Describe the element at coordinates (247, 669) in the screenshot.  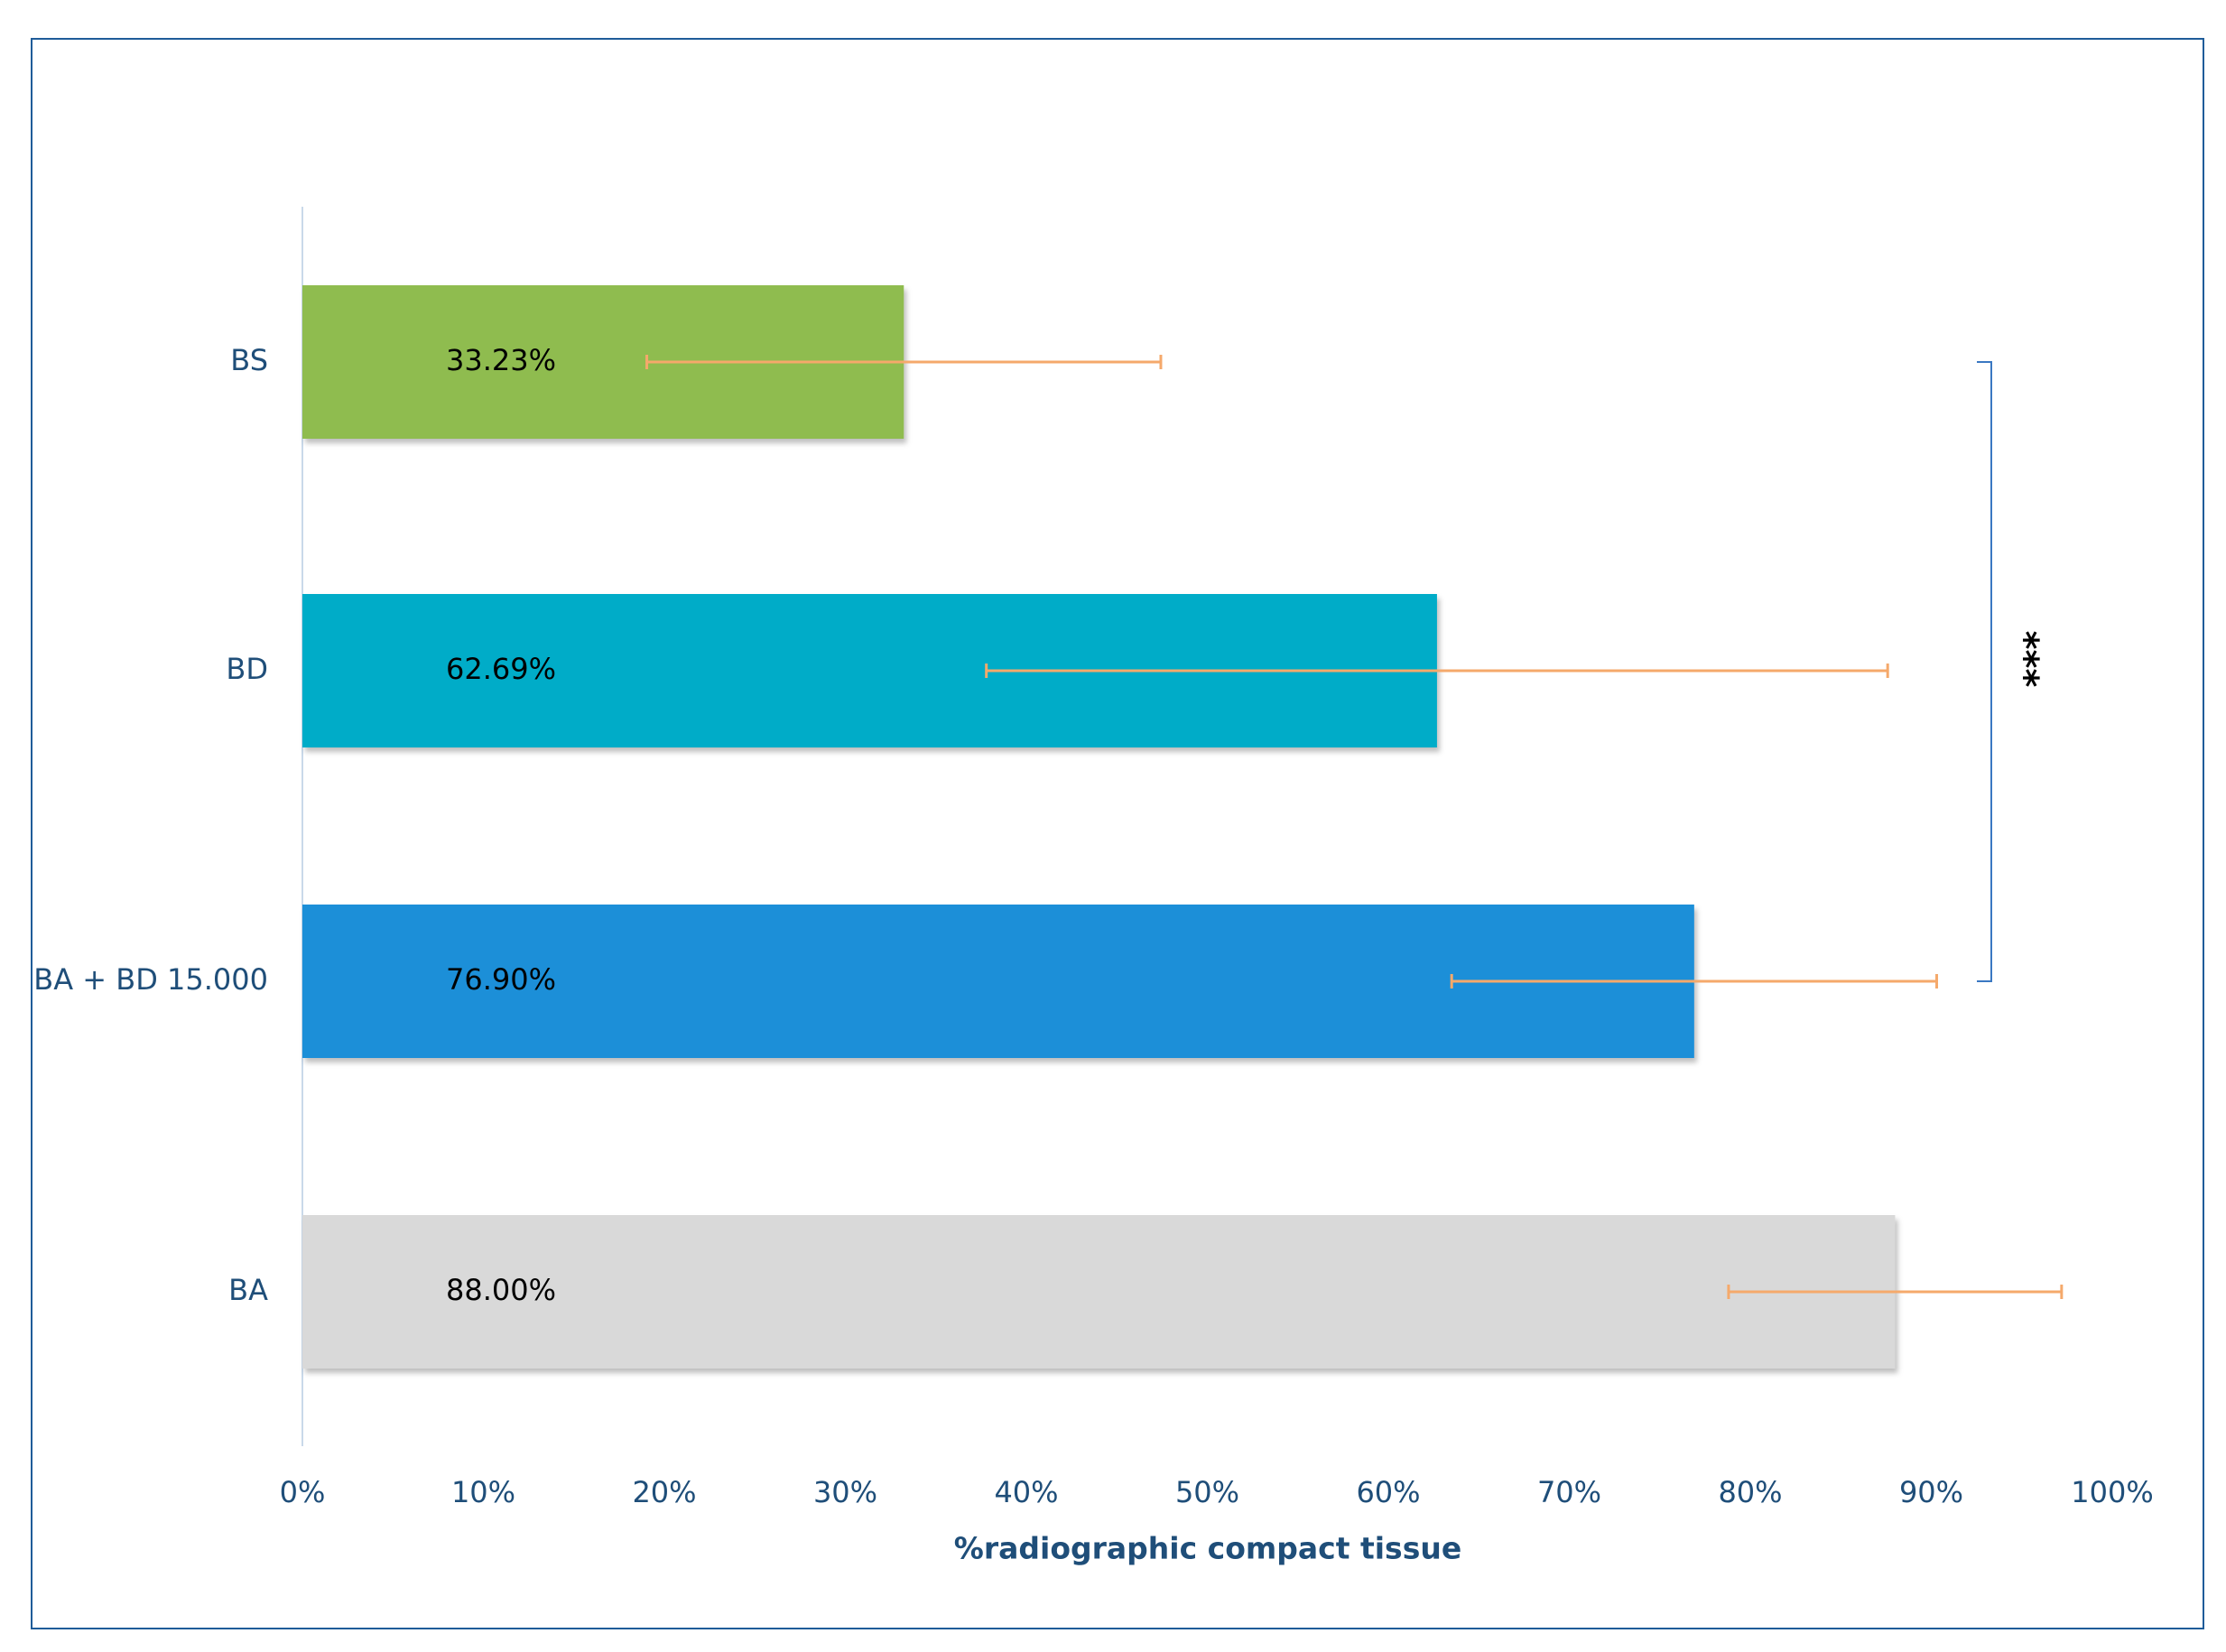
I see `y-tick-label: BD` at that location.